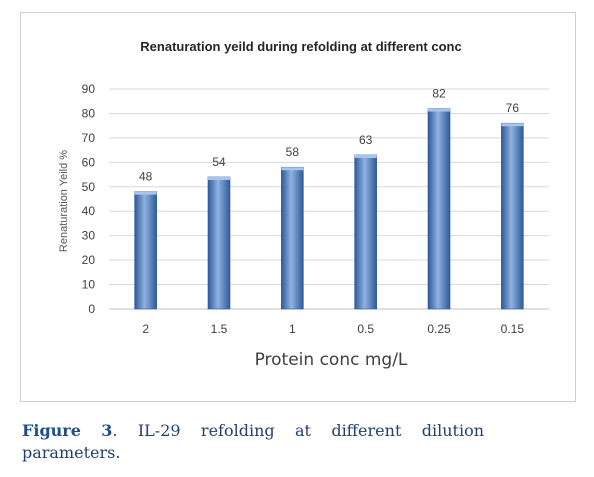 The width and height of the screenshot is (594, 477). What do you see at coordinates (89, 211) in the screenshot?
I see `y-tick-label: 40` at bounding box center [89, 211].